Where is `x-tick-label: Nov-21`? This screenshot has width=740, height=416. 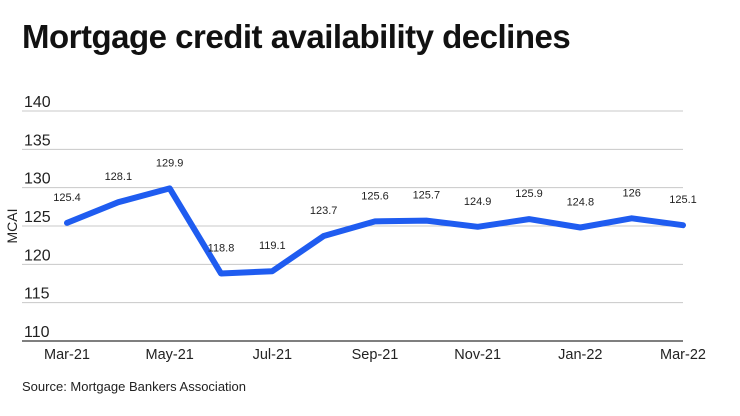 x-tick-label: Nov-21 is located at coordinates (477, 355).